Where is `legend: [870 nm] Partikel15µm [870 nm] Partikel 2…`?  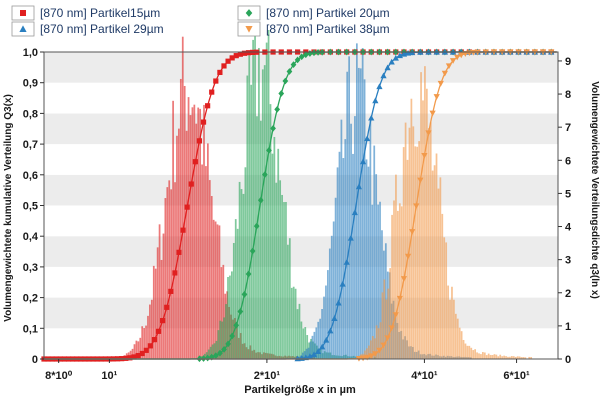 legend: [870 nm] Partikel15µm [870 nm] Partikel 2… is located at coordinates (200, 21).